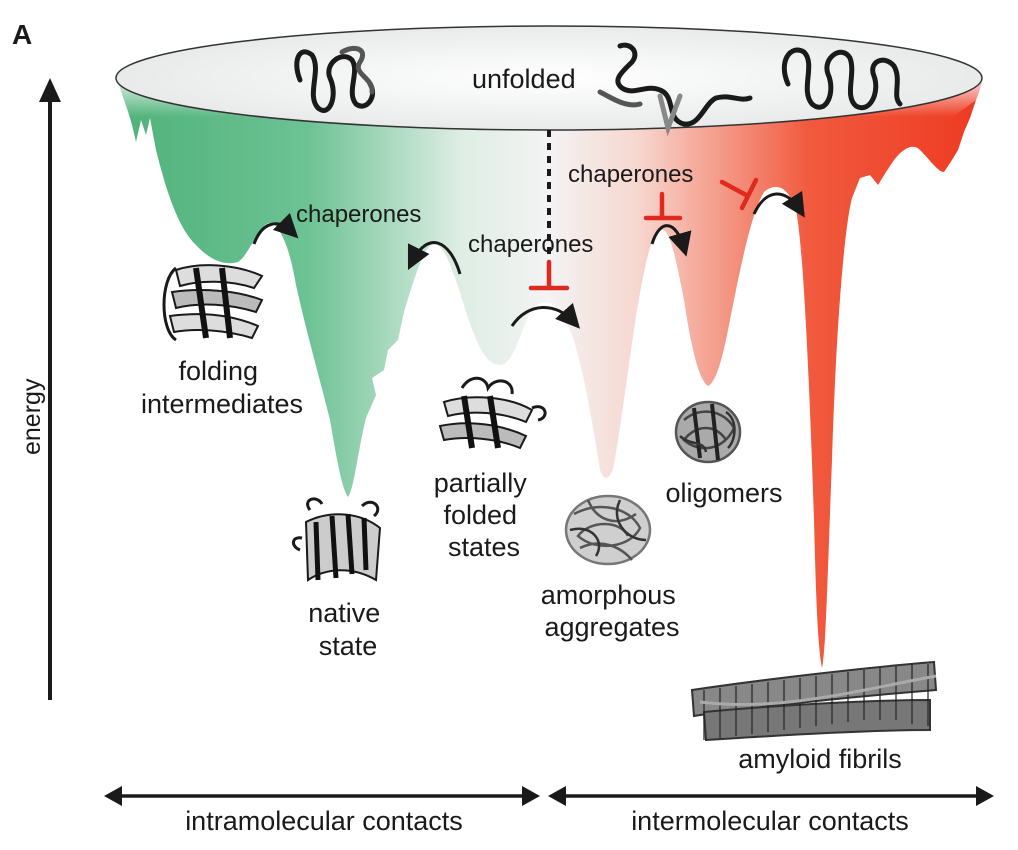 The height and width of the screenshot is (850, 1018). What do you see at coordinates (723, 493) in the screenshot?
I see `oligomers-label: oligomers` at bounding box center [723, 493].